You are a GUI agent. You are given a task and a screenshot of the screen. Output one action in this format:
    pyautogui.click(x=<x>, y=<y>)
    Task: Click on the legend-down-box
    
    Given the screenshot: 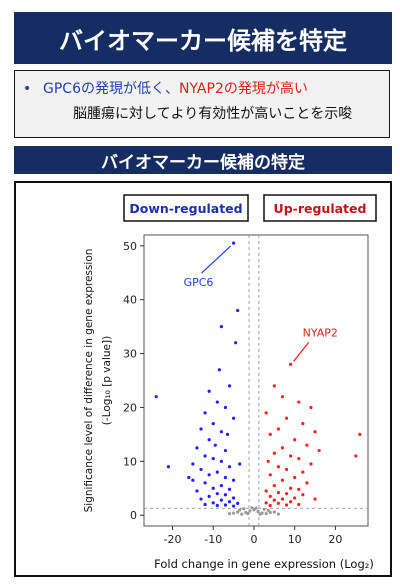 What is the action you would take?
    pyautogui.click(x=186, y=208)
    